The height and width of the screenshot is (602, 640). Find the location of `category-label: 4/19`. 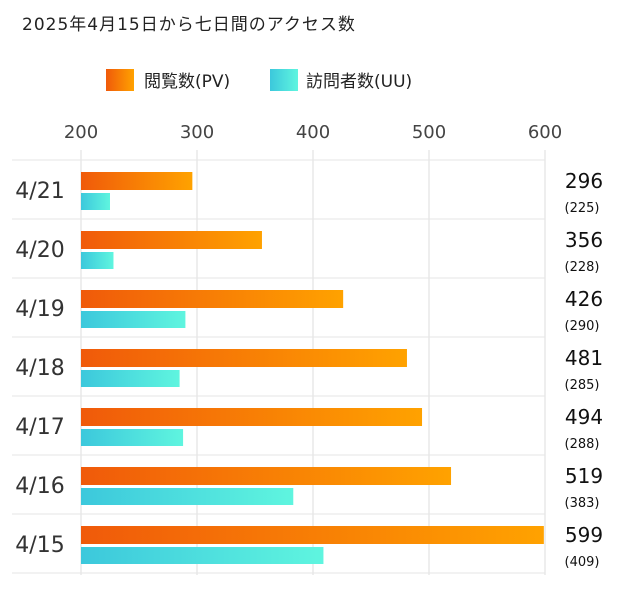

category-label: 4/19 is located at coordinates (39, 309).